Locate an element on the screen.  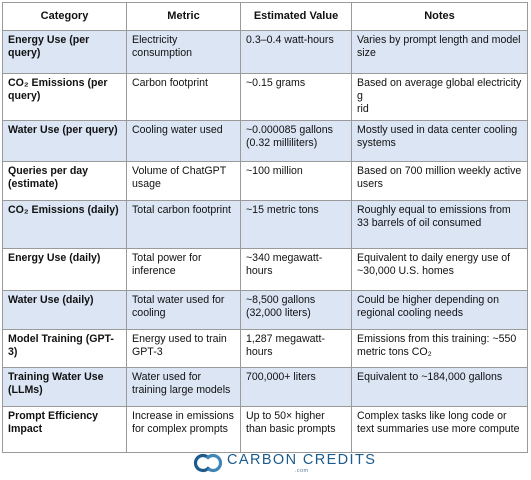
cell-value: 1,287 megawatt-hours is located at coordinates (296, 348).